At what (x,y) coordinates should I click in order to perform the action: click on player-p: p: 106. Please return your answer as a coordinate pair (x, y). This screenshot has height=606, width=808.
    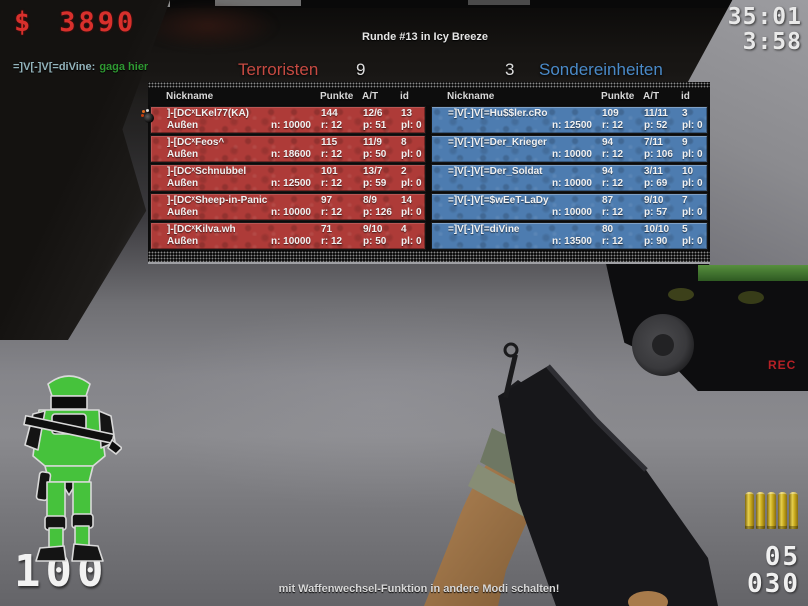
    Looking at the image, I should click on (658, 154).